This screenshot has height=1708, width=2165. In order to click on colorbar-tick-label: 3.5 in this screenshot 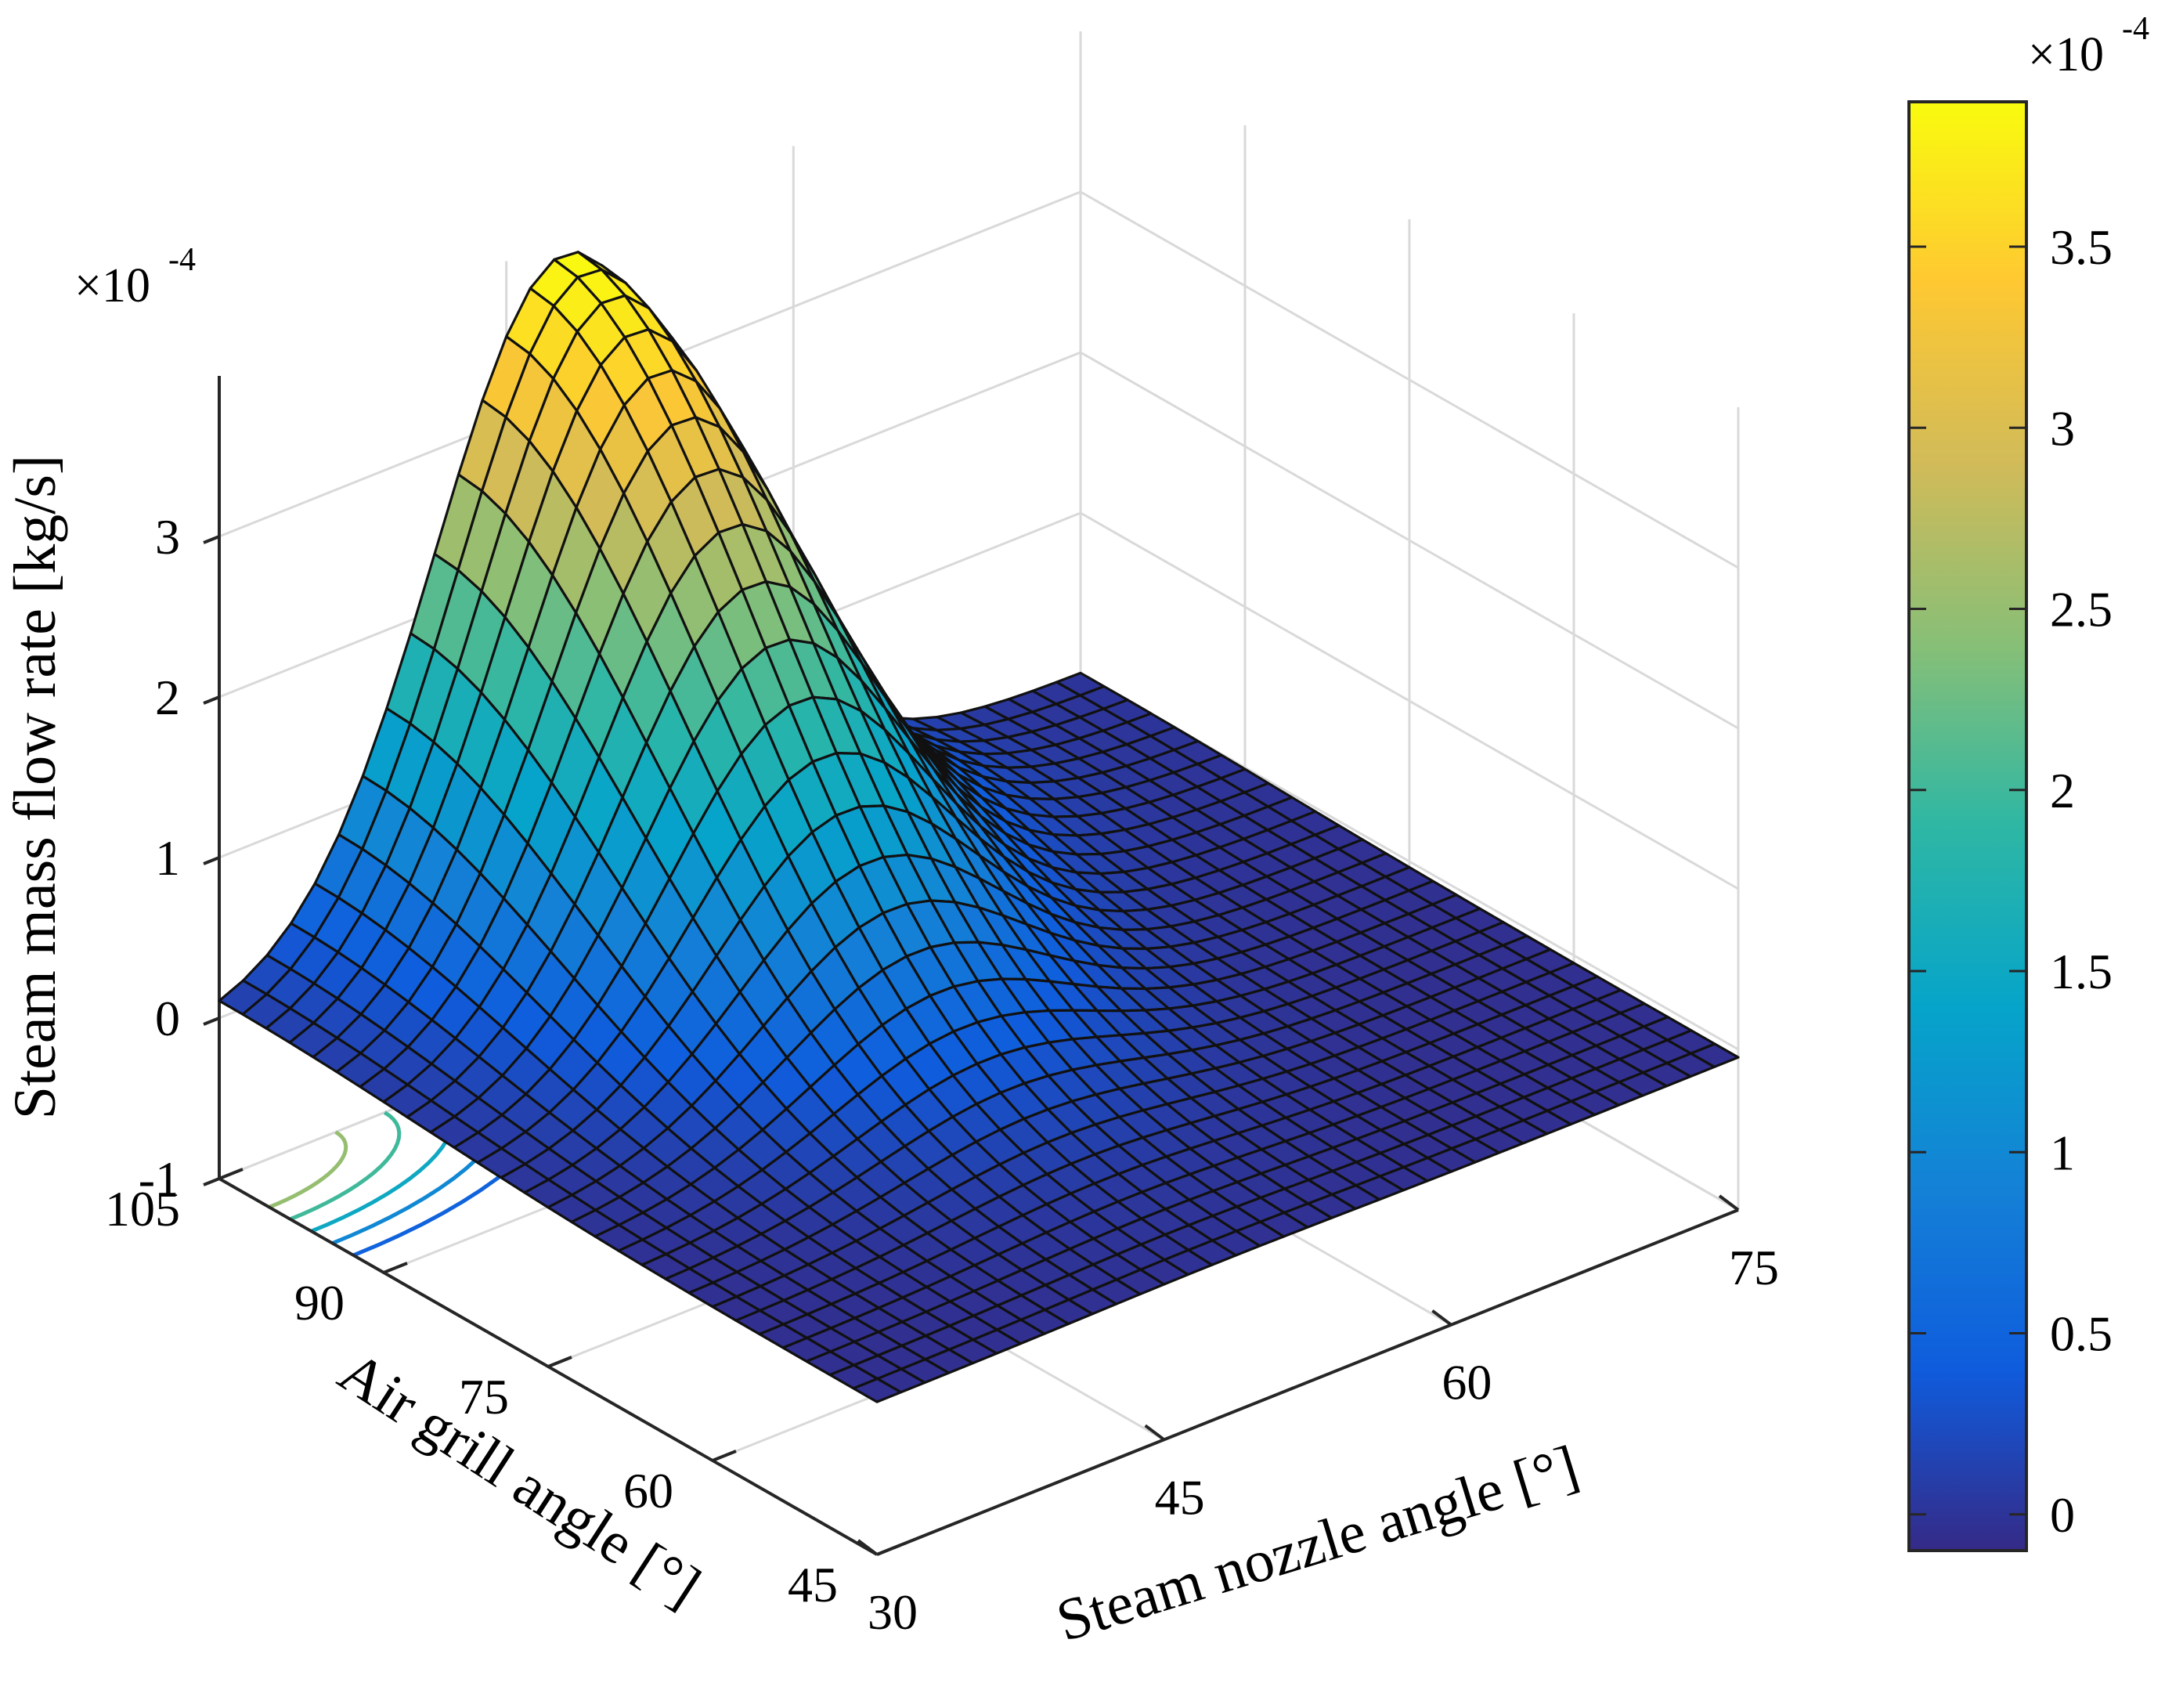, I will do `click(2082, 247)`.